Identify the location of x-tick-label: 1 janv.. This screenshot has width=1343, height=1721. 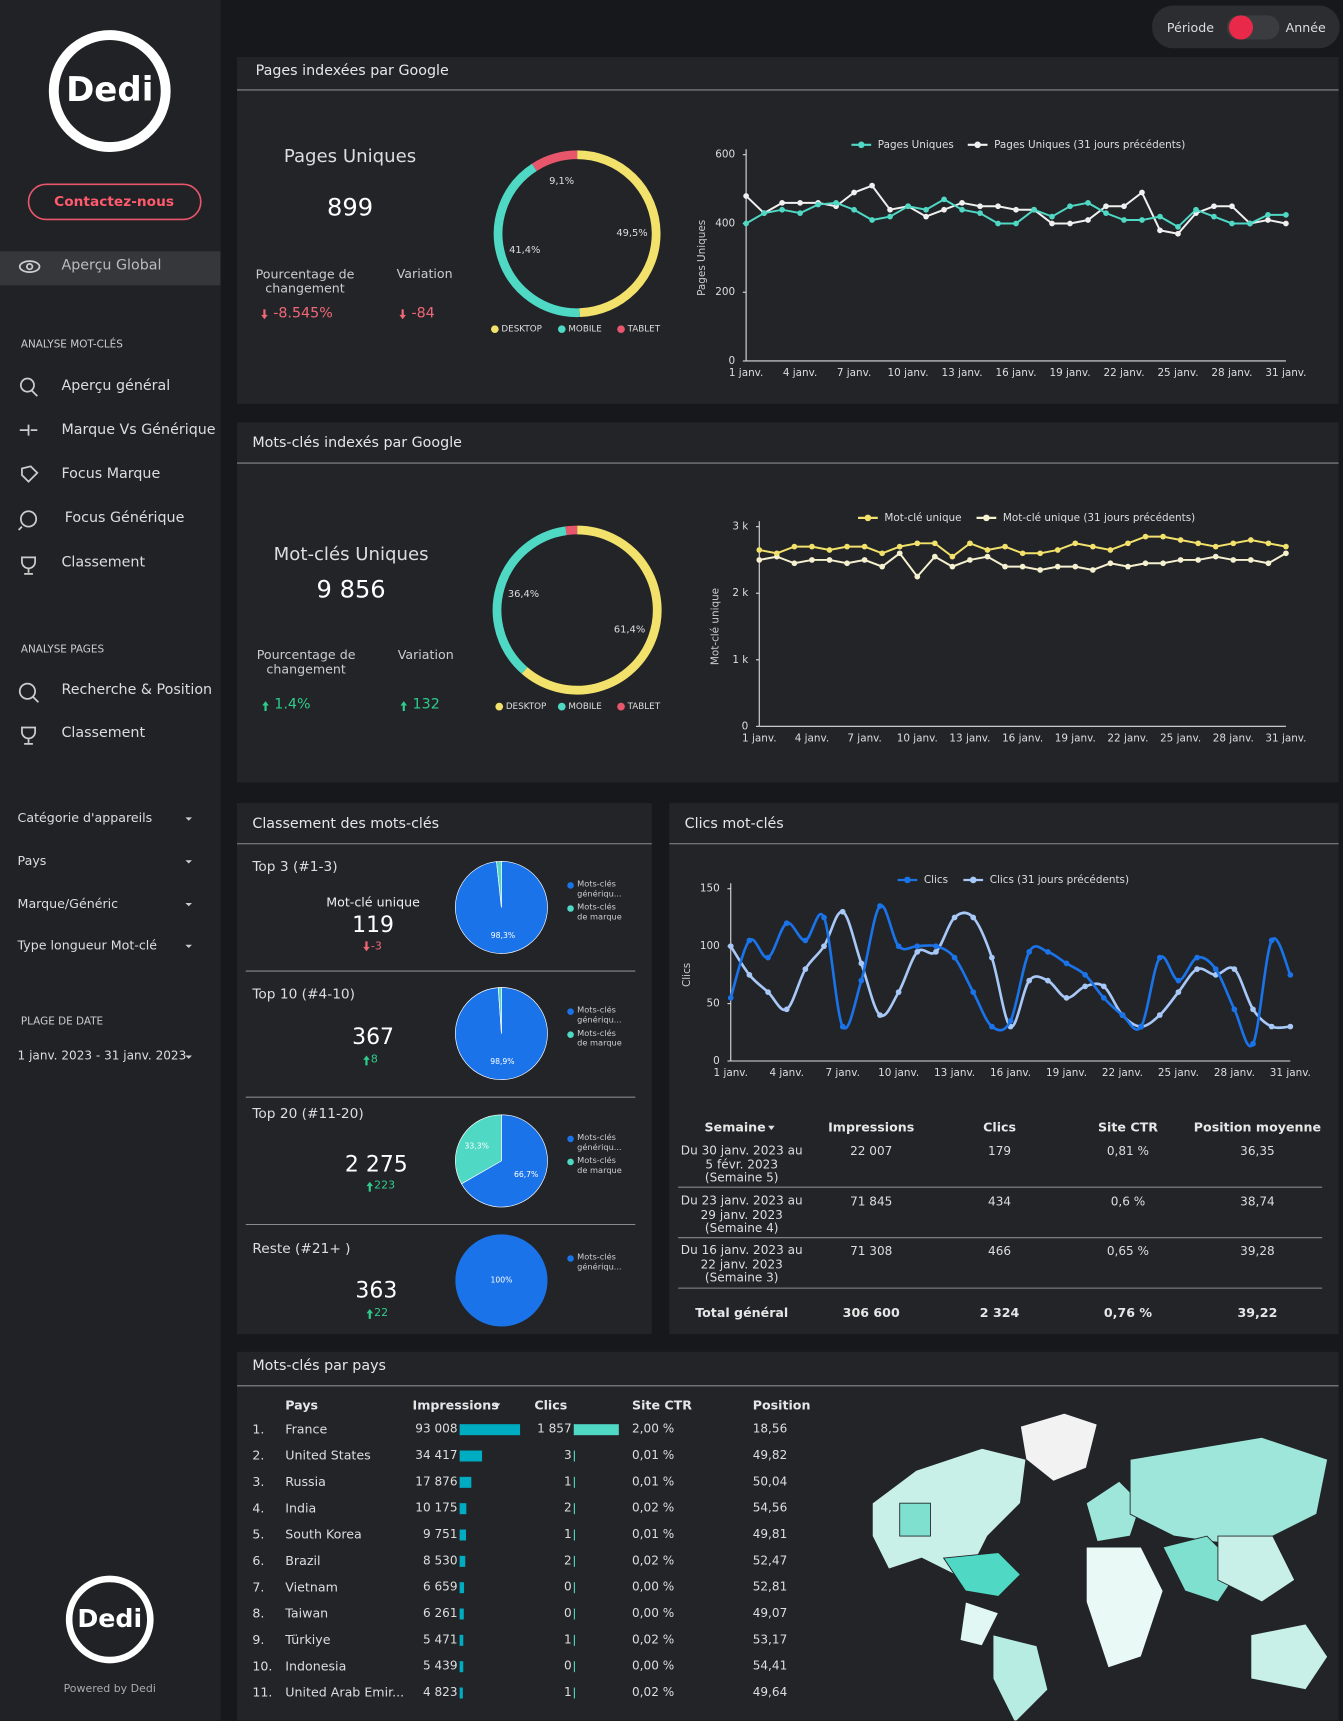
(759, 738).